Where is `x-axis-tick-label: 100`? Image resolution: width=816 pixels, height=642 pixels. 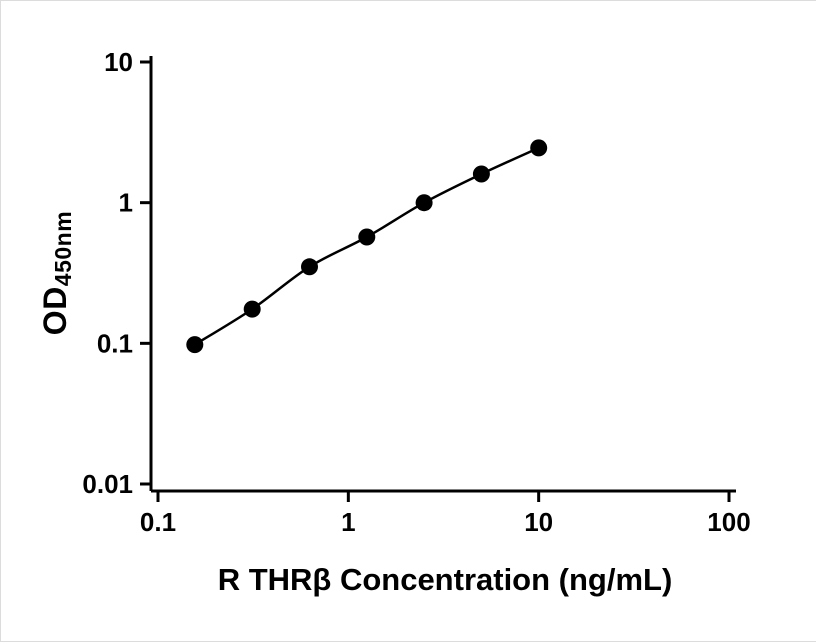 x-axis-tick-label: 100 is located at coordinates (728, 522).